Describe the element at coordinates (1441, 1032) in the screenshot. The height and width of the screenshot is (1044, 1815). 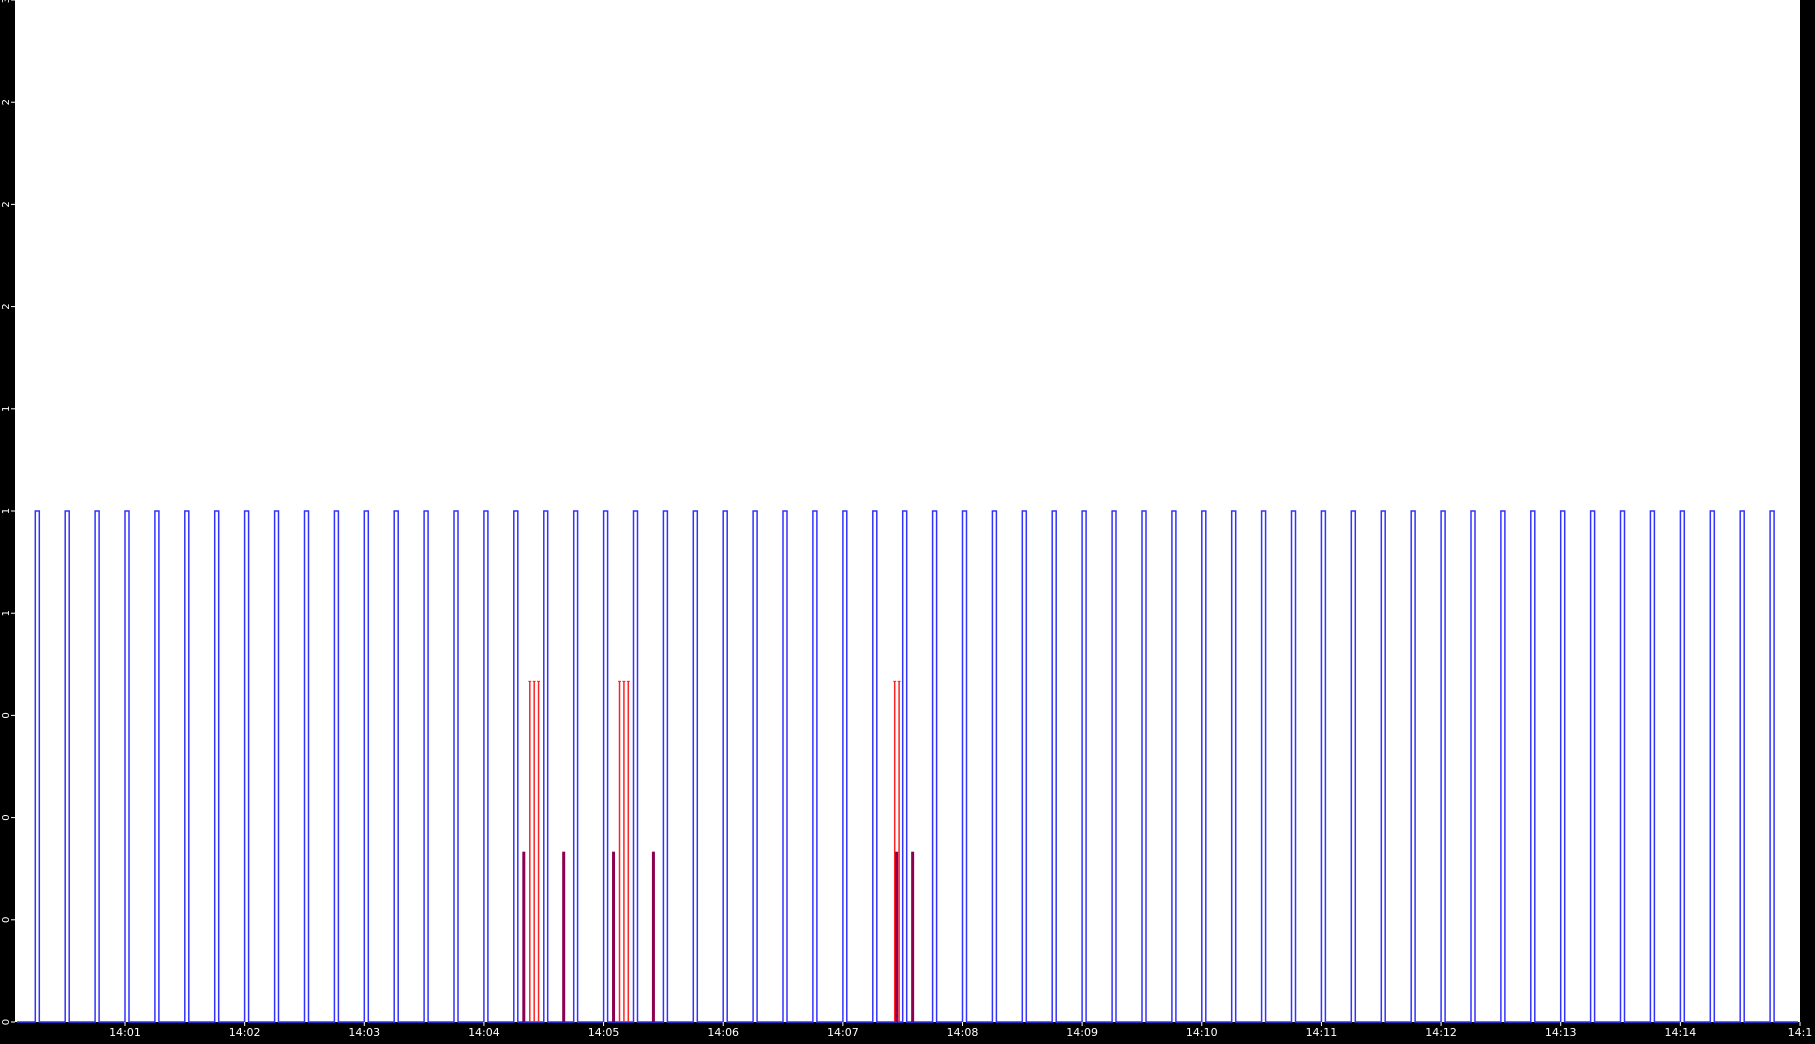
I see `x-tick-label: 14:12` at that location.